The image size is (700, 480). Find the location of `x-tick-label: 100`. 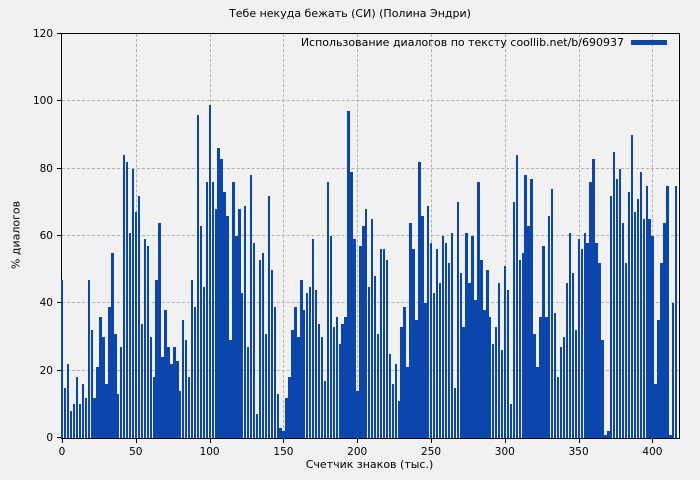

x-tick-label: 100 is located at coordinates (209, 452).